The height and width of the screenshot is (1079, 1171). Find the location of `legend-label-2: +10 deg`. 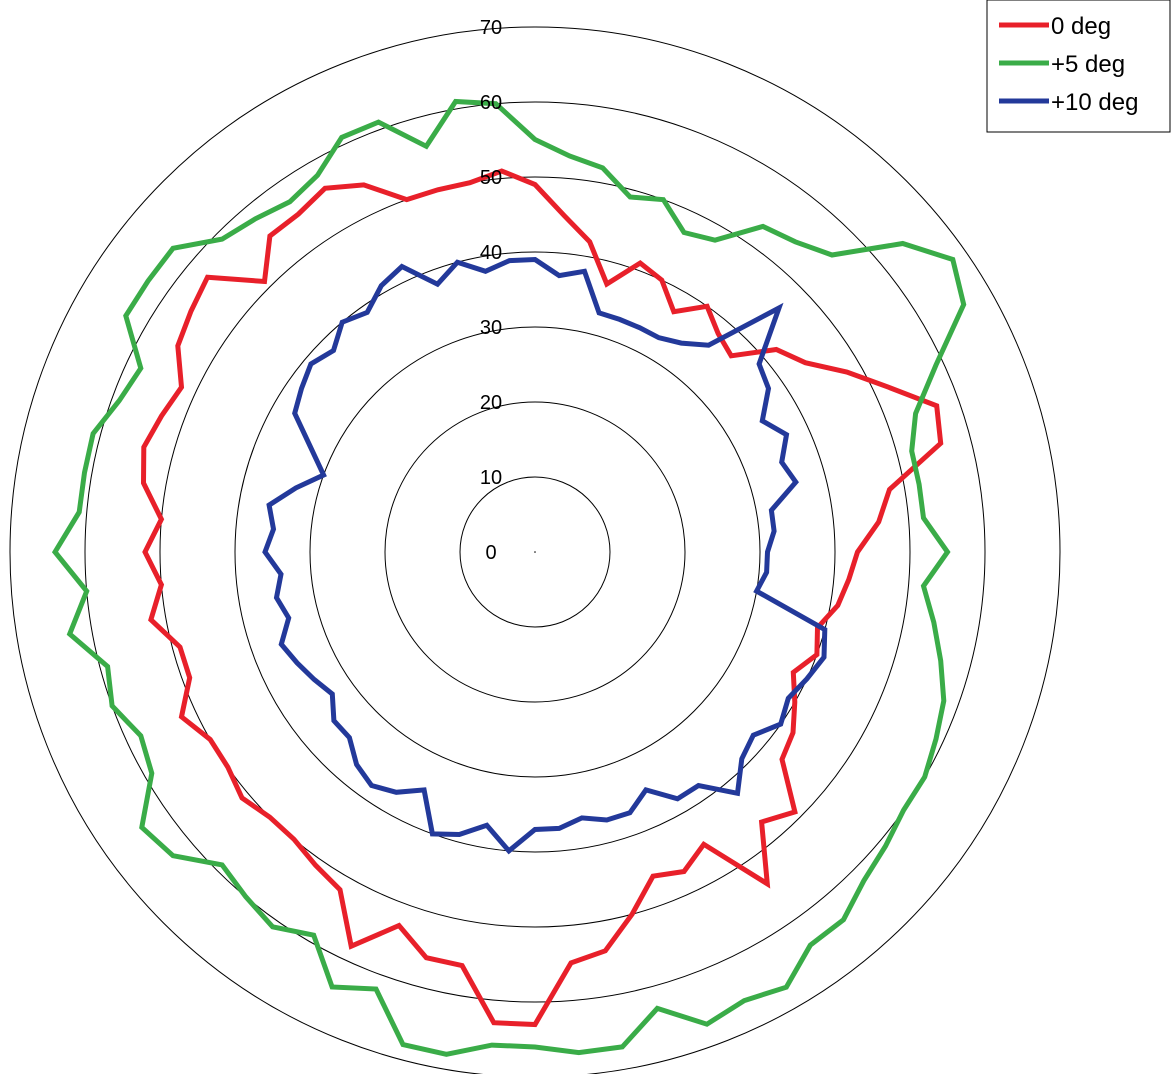

legend-label-2: +10 deg is located at coordinates (1094, 102).